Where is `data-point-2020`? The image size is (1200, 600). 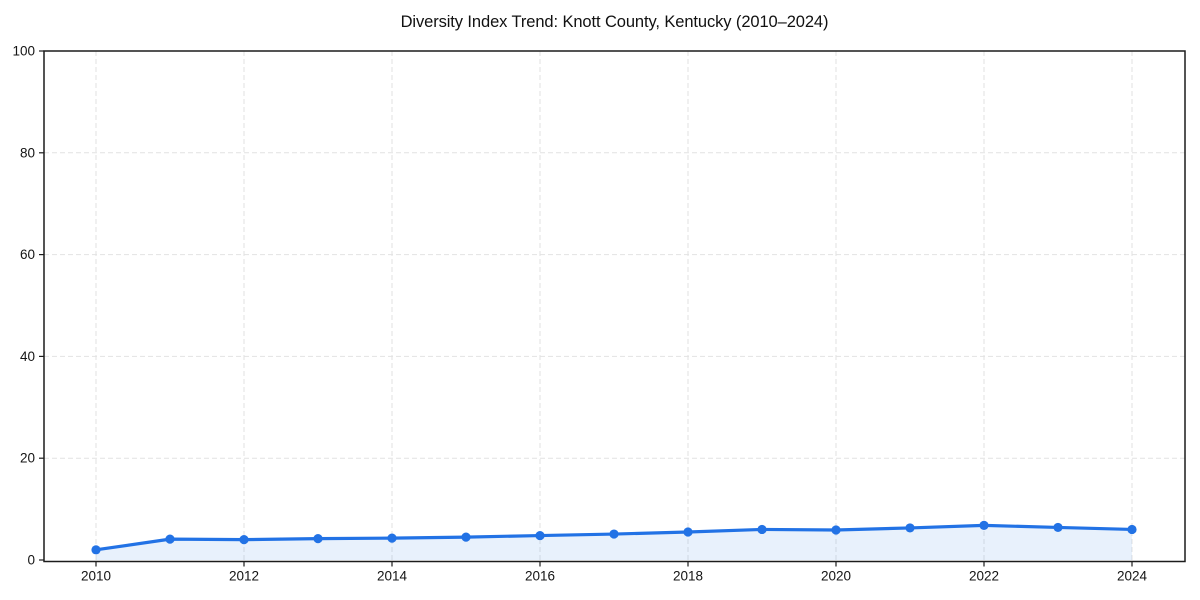
data-point-2020 is located at coordinates (836, 530).